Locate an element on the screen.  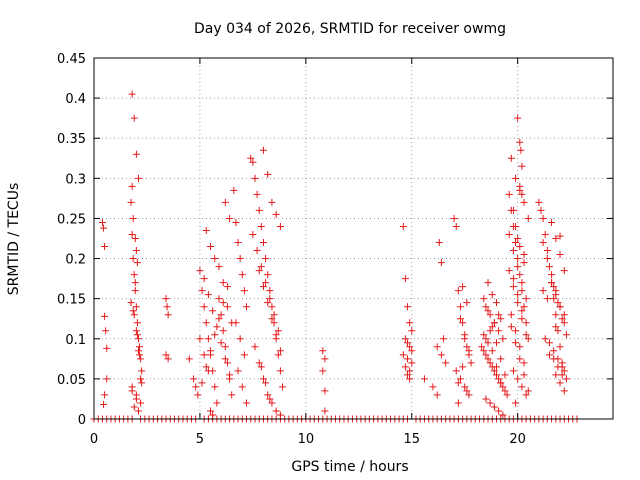
y-tick-label: 0.35 is located at coordinates (71, 139).